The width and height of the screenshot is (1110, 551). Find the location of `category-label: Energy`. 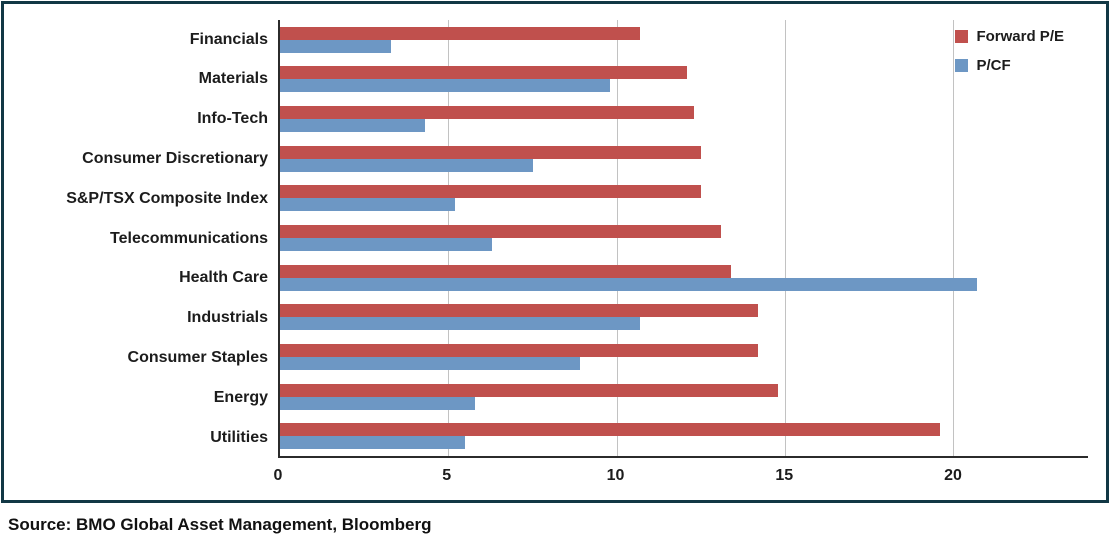

category-label: Energy is located at coordinates (240, 397).